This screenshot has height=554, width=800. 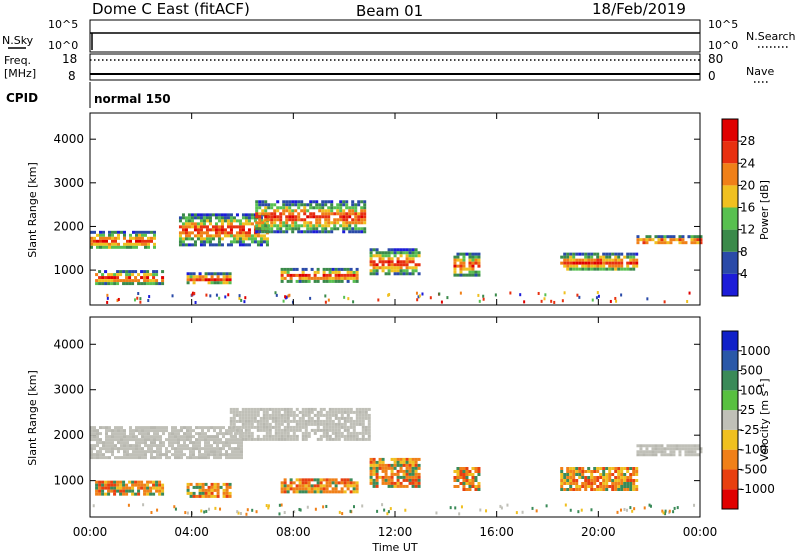 I want to click on power-colorbar-tick-label: 20, so click(x=747, y=185).